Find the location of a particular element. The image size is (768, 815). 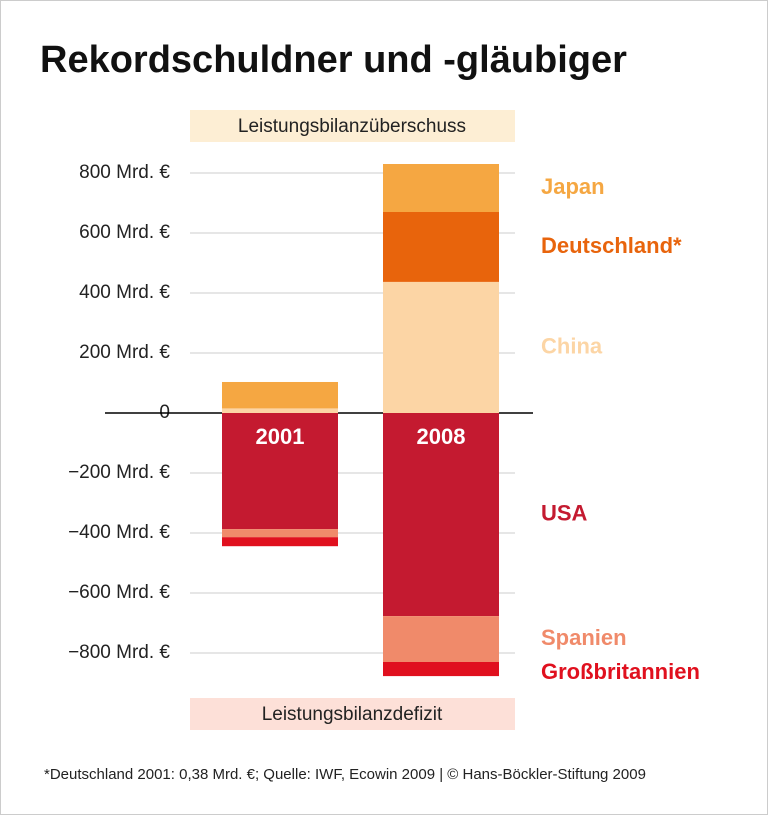

y-tick-label: −600 Mrd. € is located at coordinates (119, 592).